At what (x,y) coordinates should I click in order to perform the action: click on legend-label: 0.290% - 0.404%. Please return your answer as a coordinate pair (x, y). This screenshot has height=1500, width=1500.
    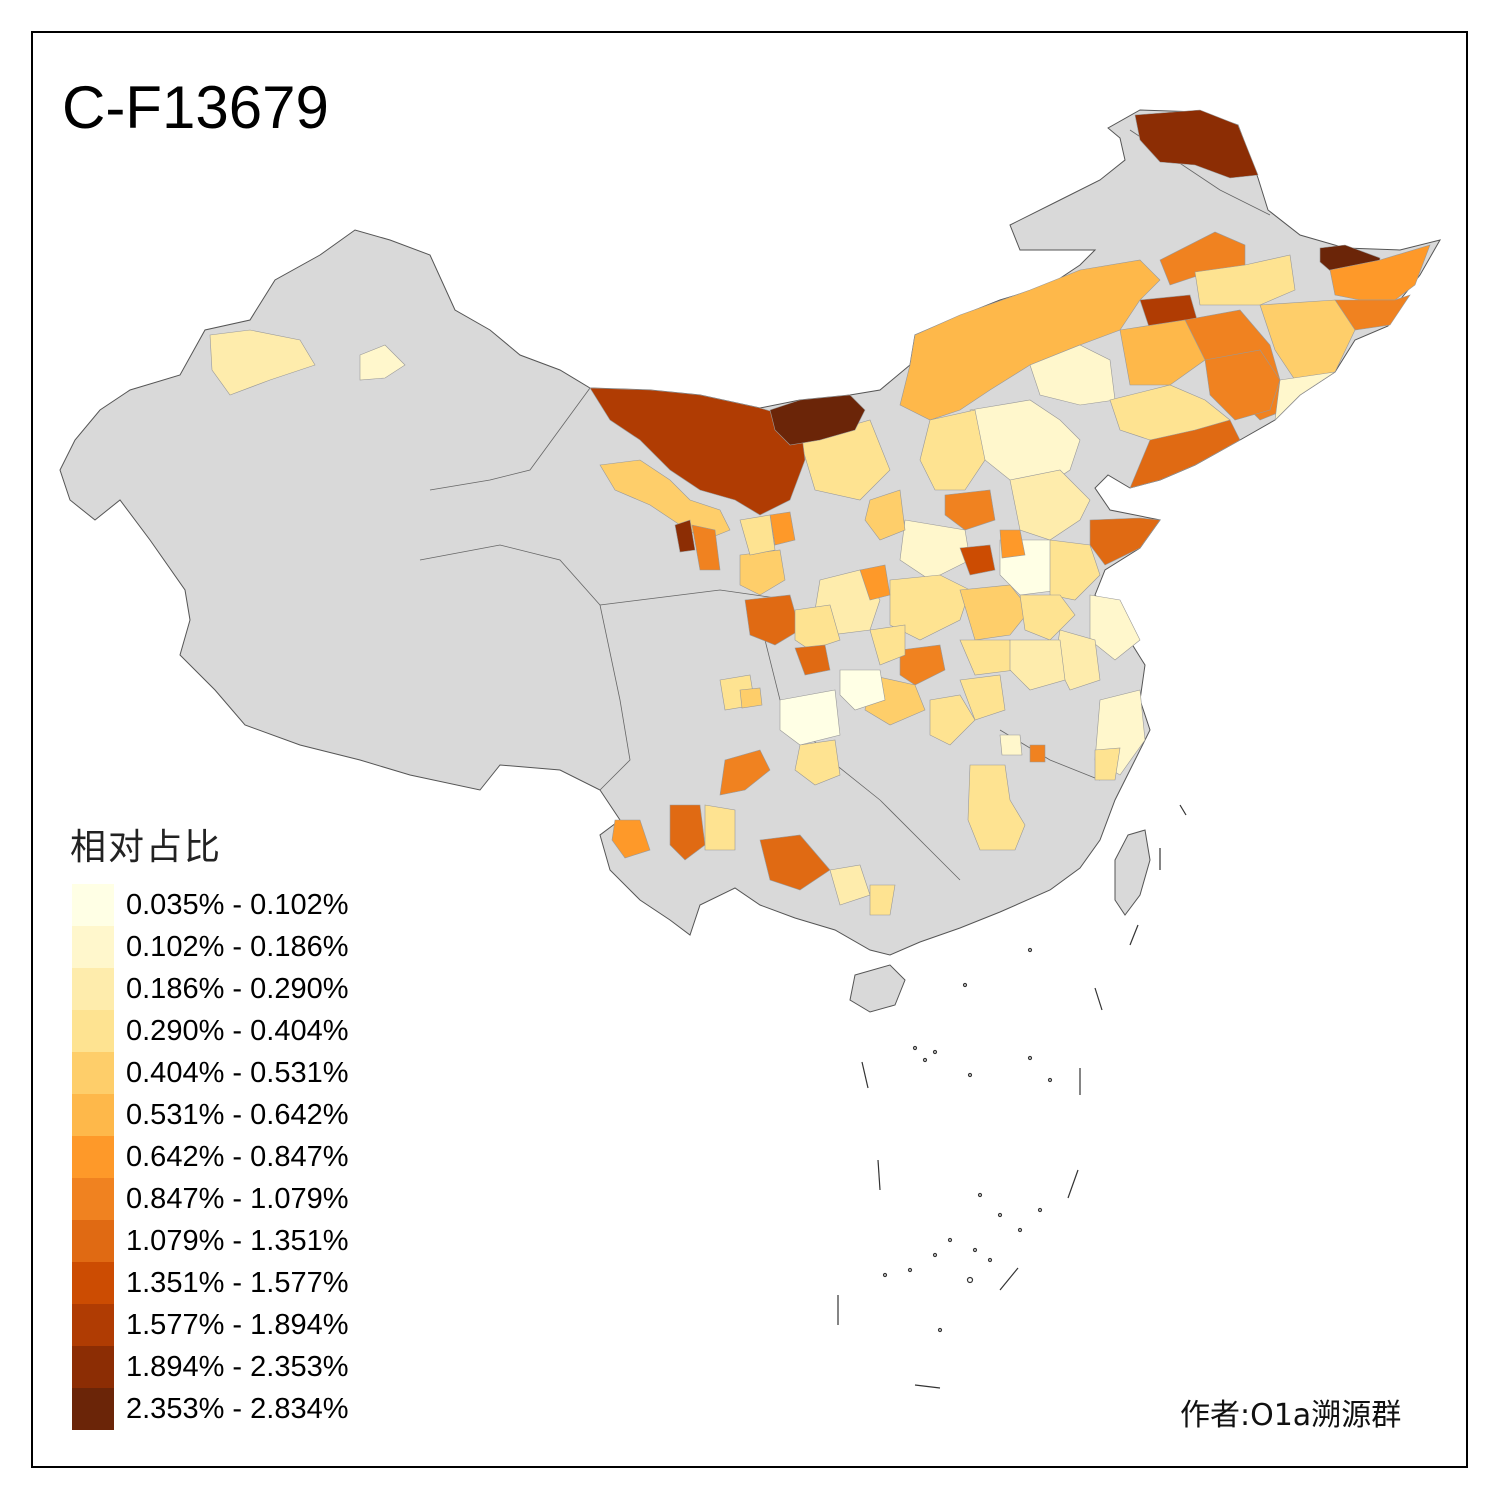
    Looking at the image, I should click on (237, 1031).